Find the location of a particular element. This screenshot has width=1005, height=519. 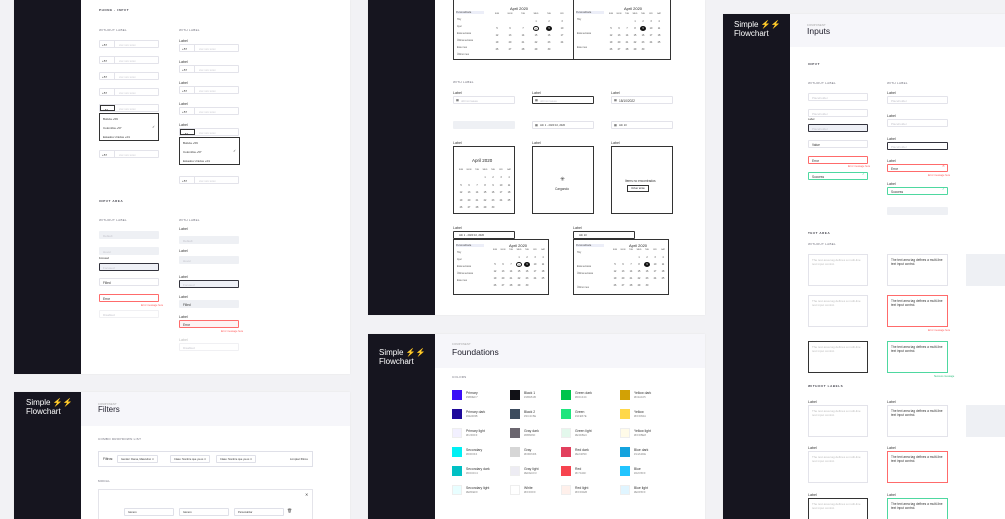

short-date-input: Abr 10 is located at coordinates (604, 235).